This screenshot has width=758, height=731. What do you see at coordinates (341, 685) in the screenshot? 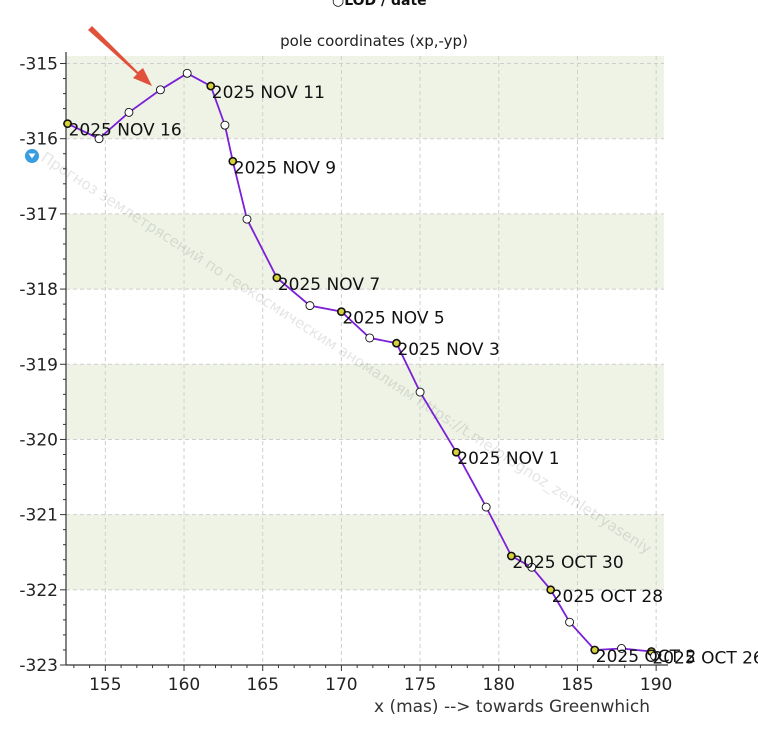
I see `x-tick-label: 170` at bounding box center [341, 685].